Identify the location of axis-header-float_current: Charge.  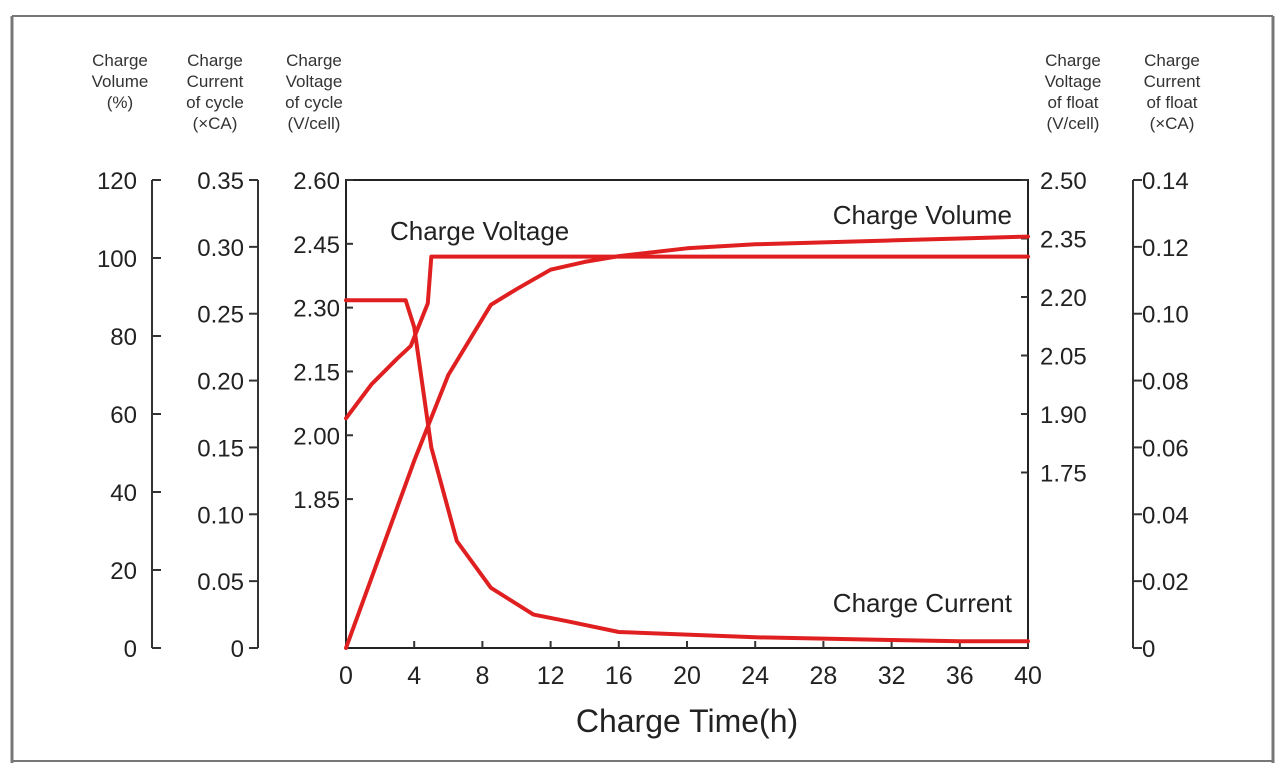
(1172, 60).